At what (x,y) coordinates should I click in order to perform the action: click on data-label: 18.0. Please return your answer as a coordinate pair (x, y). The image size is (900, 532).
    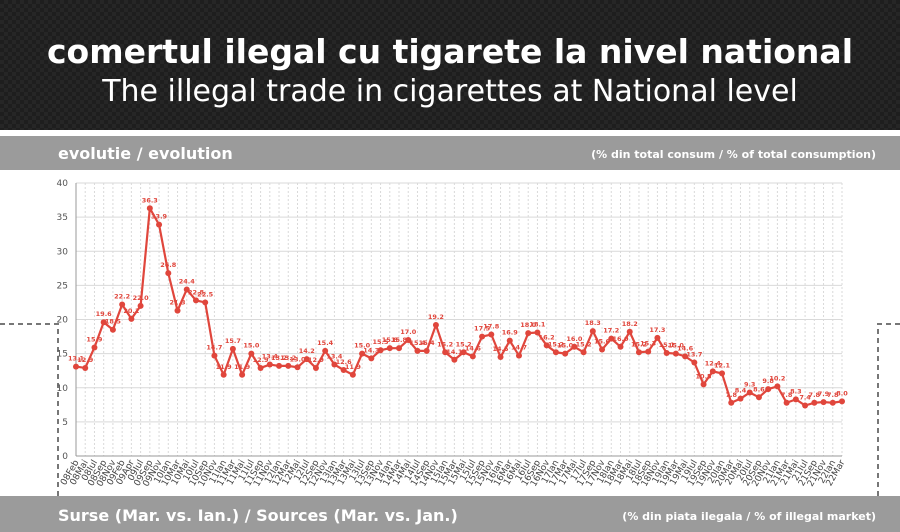
    Looking at the image, I should click on (528, 325).